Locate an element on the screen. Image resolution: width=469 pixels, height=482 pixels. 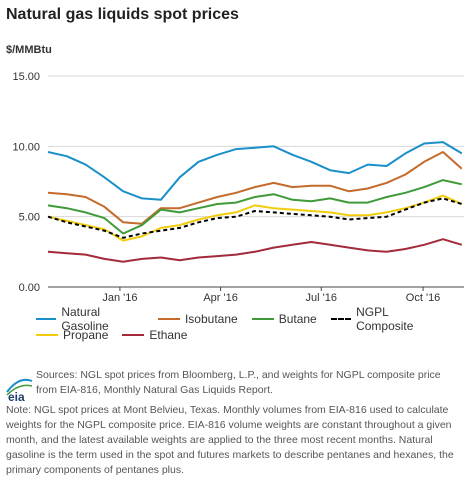
legend-swatch-isobutane is located at coordinates (168, 319).